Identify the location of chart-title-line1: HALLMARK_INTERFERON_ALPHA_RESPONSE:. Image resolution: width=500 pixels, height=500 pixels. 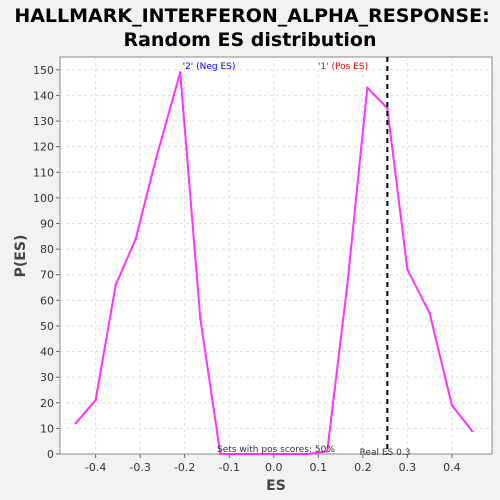
(251, 16).